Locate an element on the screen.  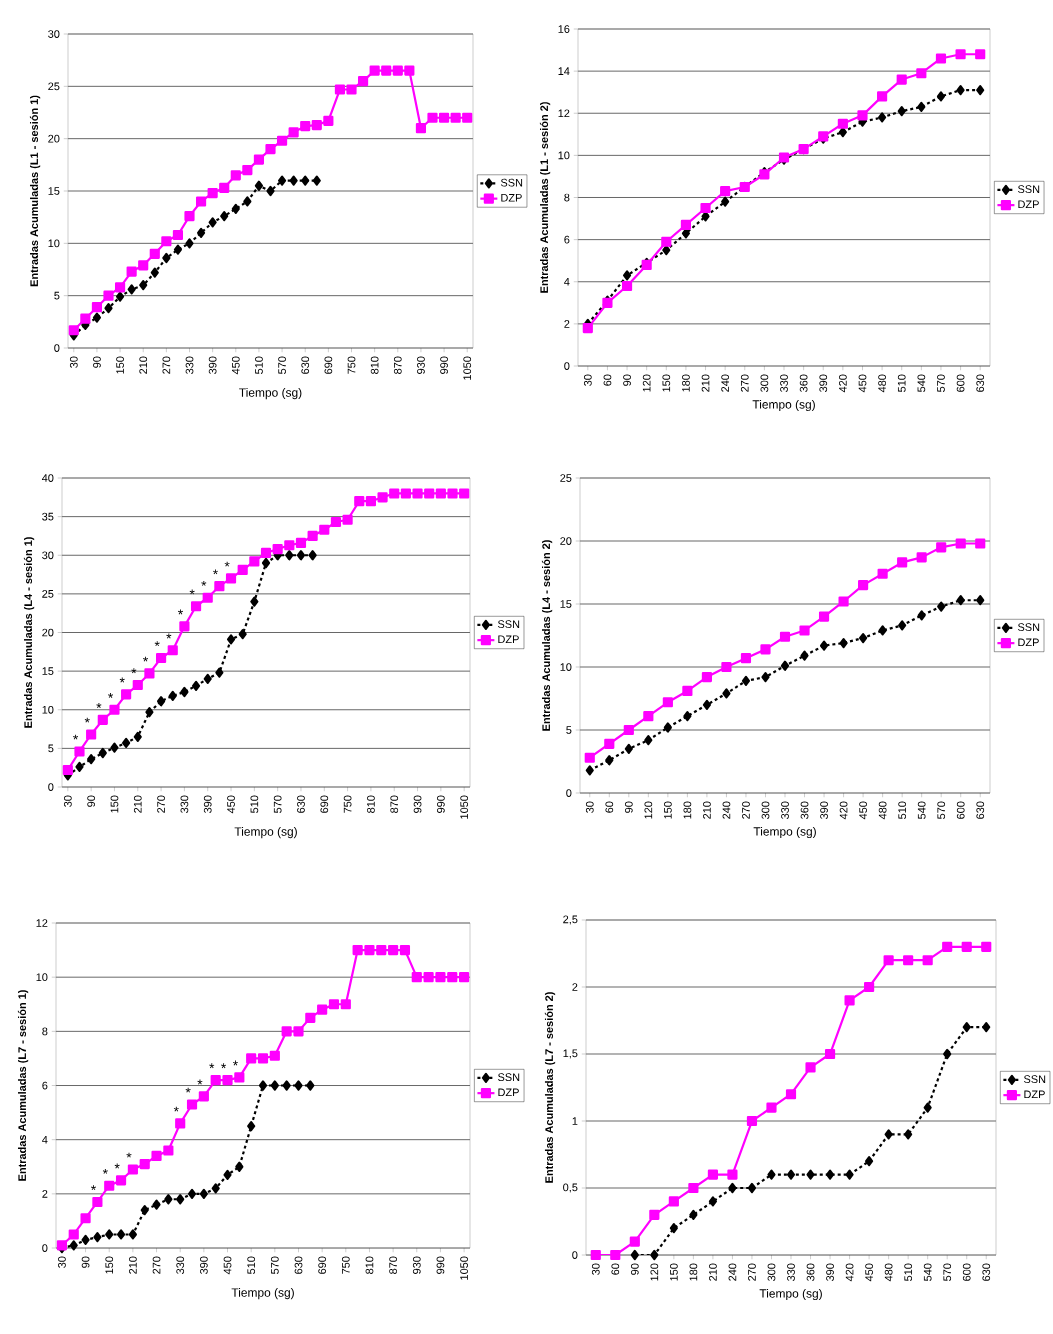
y-tick-label: 0,5 is located at coordinates (570, 1188).